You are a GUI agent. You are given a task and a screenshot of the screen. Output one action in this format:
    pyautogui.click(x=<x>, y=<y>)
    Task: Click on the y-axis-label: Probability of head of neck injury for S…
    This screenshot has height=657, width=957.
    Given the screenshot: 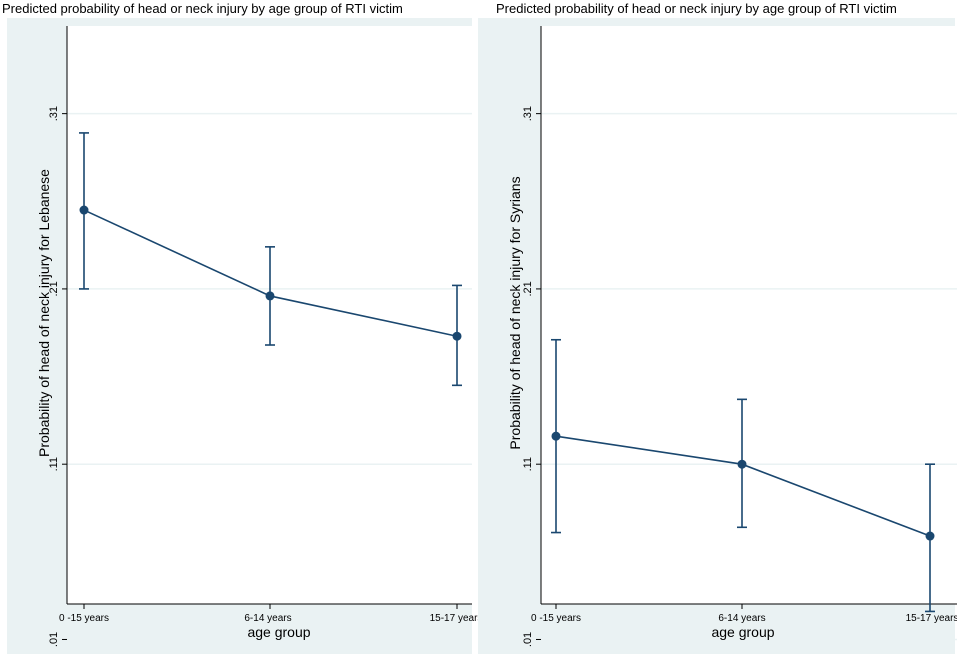 What is the action you would take?
    pyautogui.click(x=515, y=312)
    